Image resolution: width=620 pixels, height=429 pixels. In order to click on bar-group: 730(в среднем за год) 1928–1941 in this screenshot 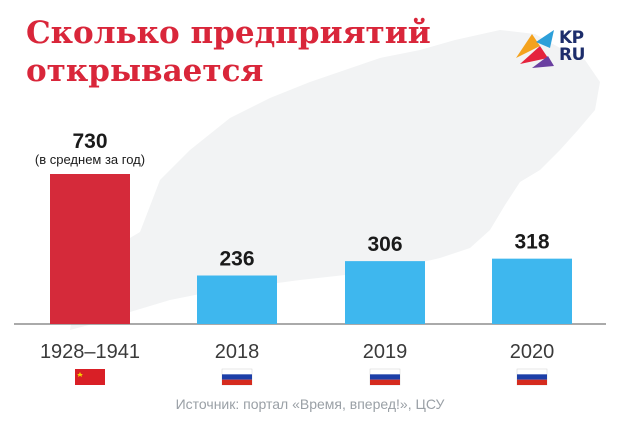, I will do `click(90, 257)`.